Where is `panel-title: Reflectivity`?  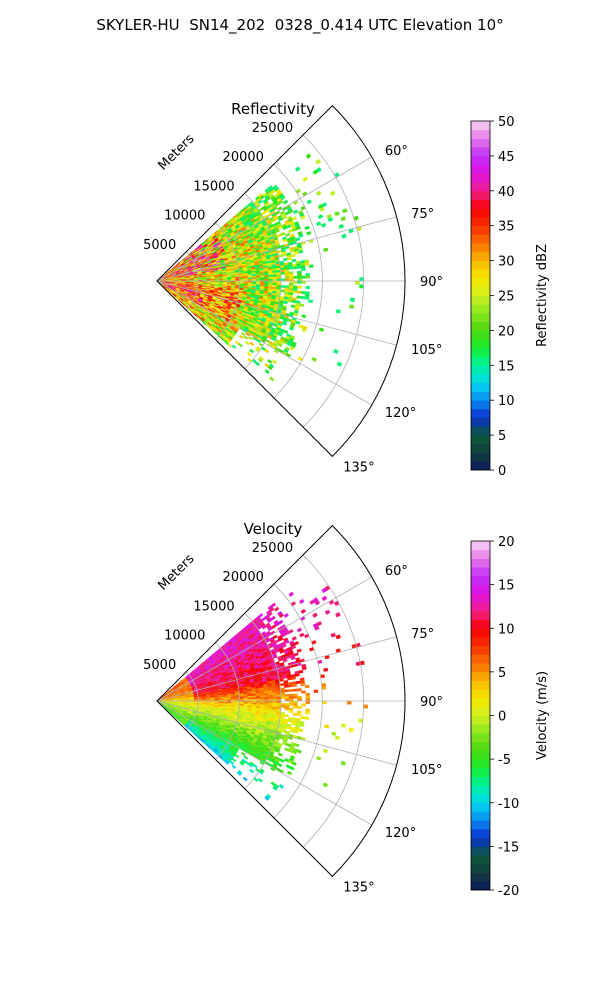 panel-title: Reflectivity is located at coordinates (273, 109).